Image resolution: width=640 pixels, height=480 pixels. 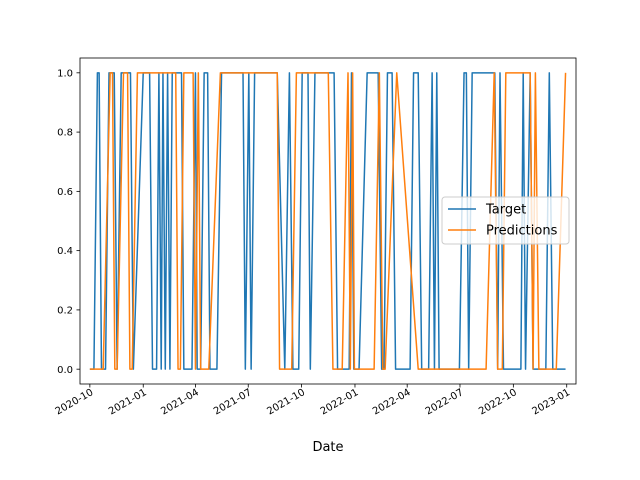 What do you see at coordinates (522, 231) in the screenshot?
I see `legend-label-predictions: Predictions` at bounding box center [522, 231].